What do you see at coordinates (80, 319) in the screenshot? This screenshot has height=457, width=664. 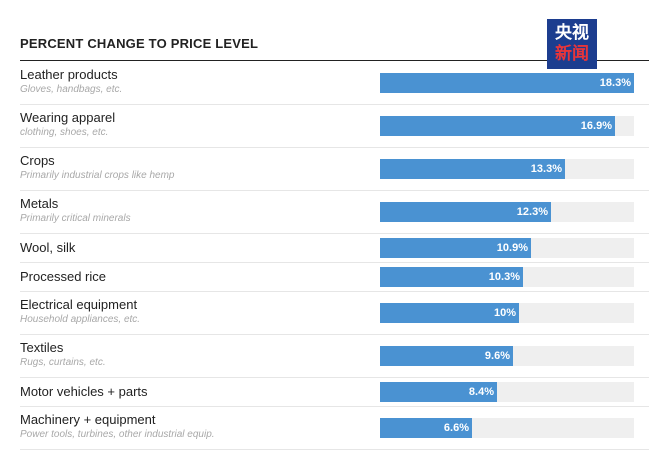 I see `category-sublabel: Household appliances, etc.` at bounding box center [80, 319].